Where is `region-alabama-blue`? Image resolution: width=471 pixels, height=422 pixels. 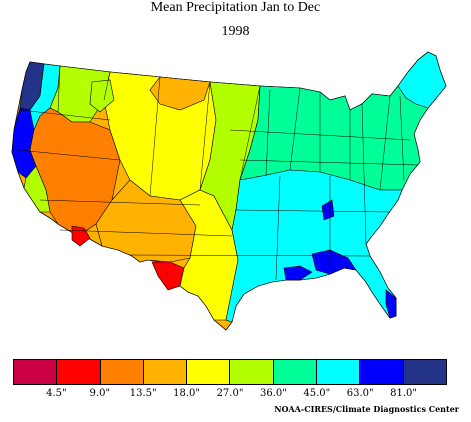
region-alabama-blue is located at coordinates (328, 210).